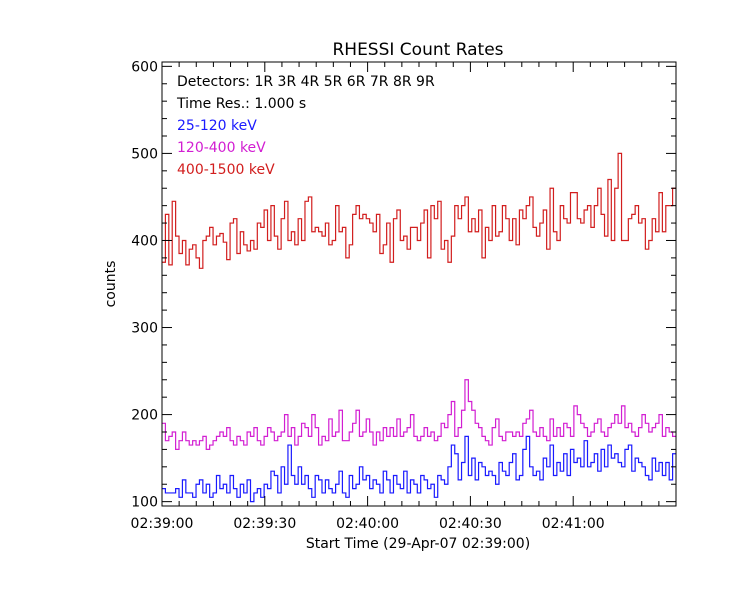 The image size is (750, 600). Describe the element at coordinates (573, 524) in the screenshot. I see `x-tick-label: 02:41:00` at that location.